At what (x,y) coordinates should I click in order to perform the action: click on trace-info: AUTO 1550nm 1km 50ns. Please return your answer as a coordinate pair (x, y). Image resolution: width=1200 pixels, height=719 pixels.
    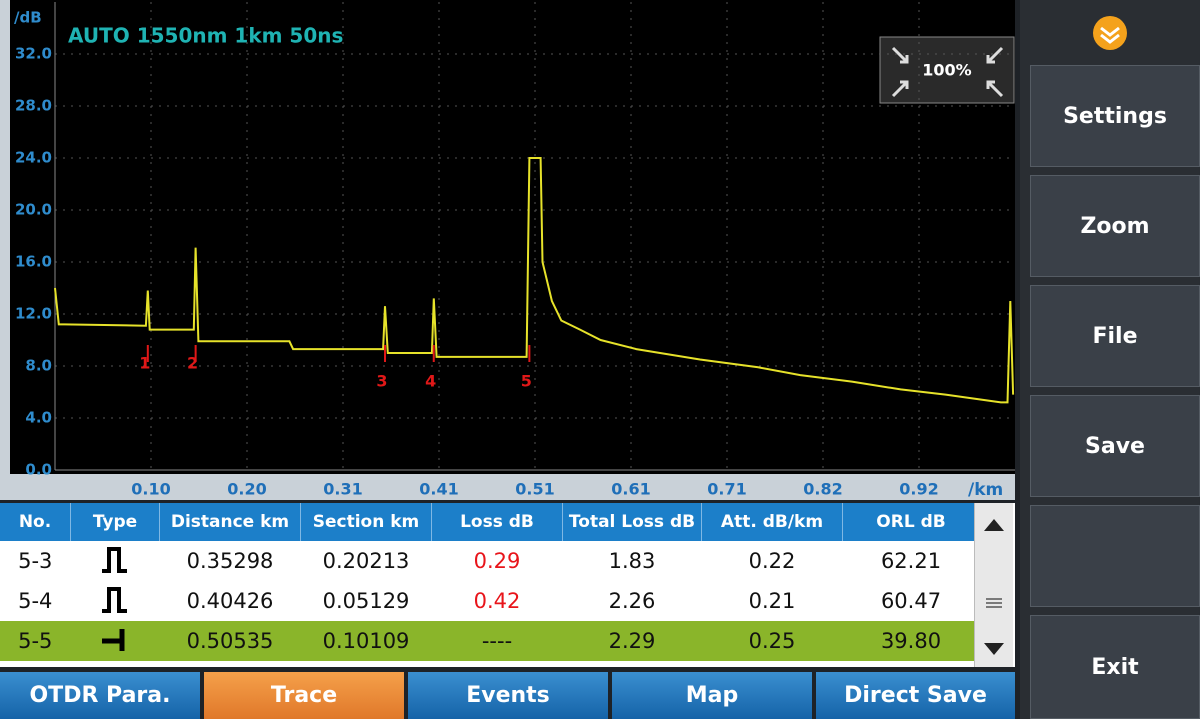
    Looking at the image, I should click on (205, 36).